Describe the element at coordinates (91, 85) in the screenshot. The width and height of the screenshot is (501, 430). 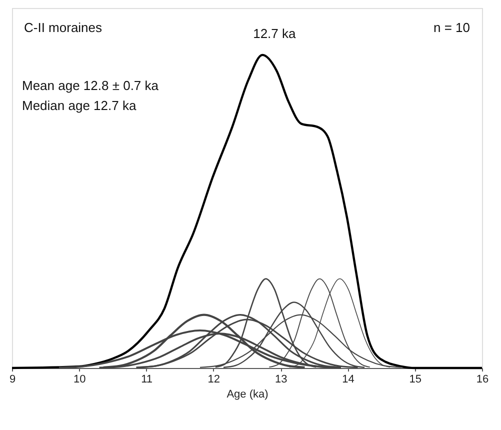
I see `annotation: Mean age 12.8 ± 0.7 ka` at that location.